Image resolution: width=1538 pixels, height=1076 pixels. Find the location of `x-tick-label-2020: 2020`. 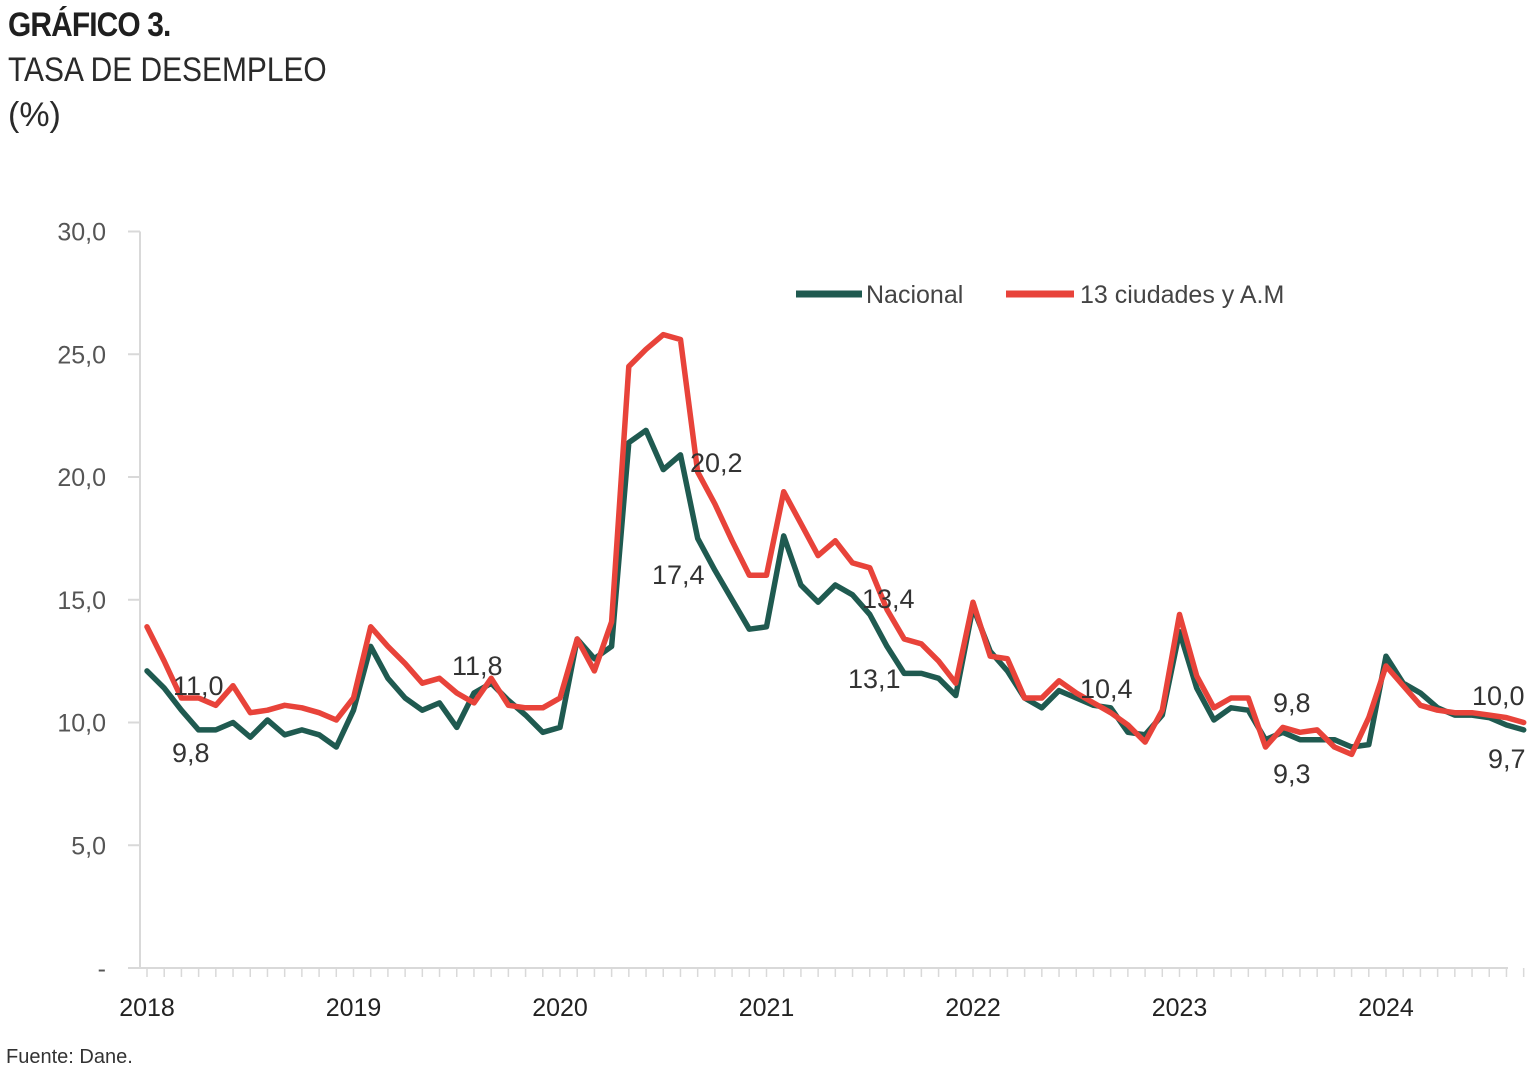

x-tick-label-2020: 2020 is located at coordinates (560, 1008).